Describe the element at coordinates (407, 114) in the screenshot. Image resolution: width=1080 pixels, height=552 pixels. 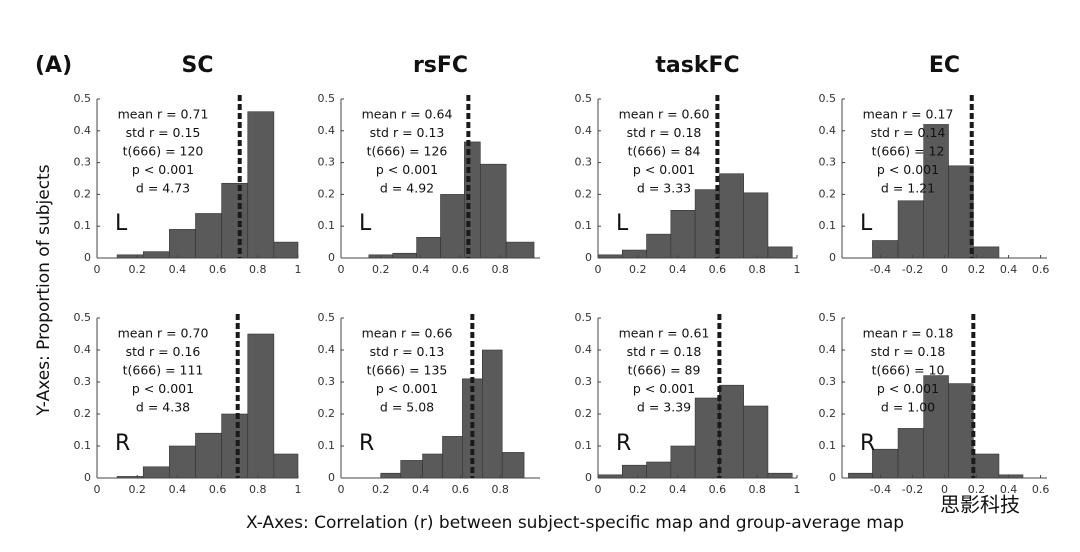
I see `annotation: mean r = 0.64` at that location.